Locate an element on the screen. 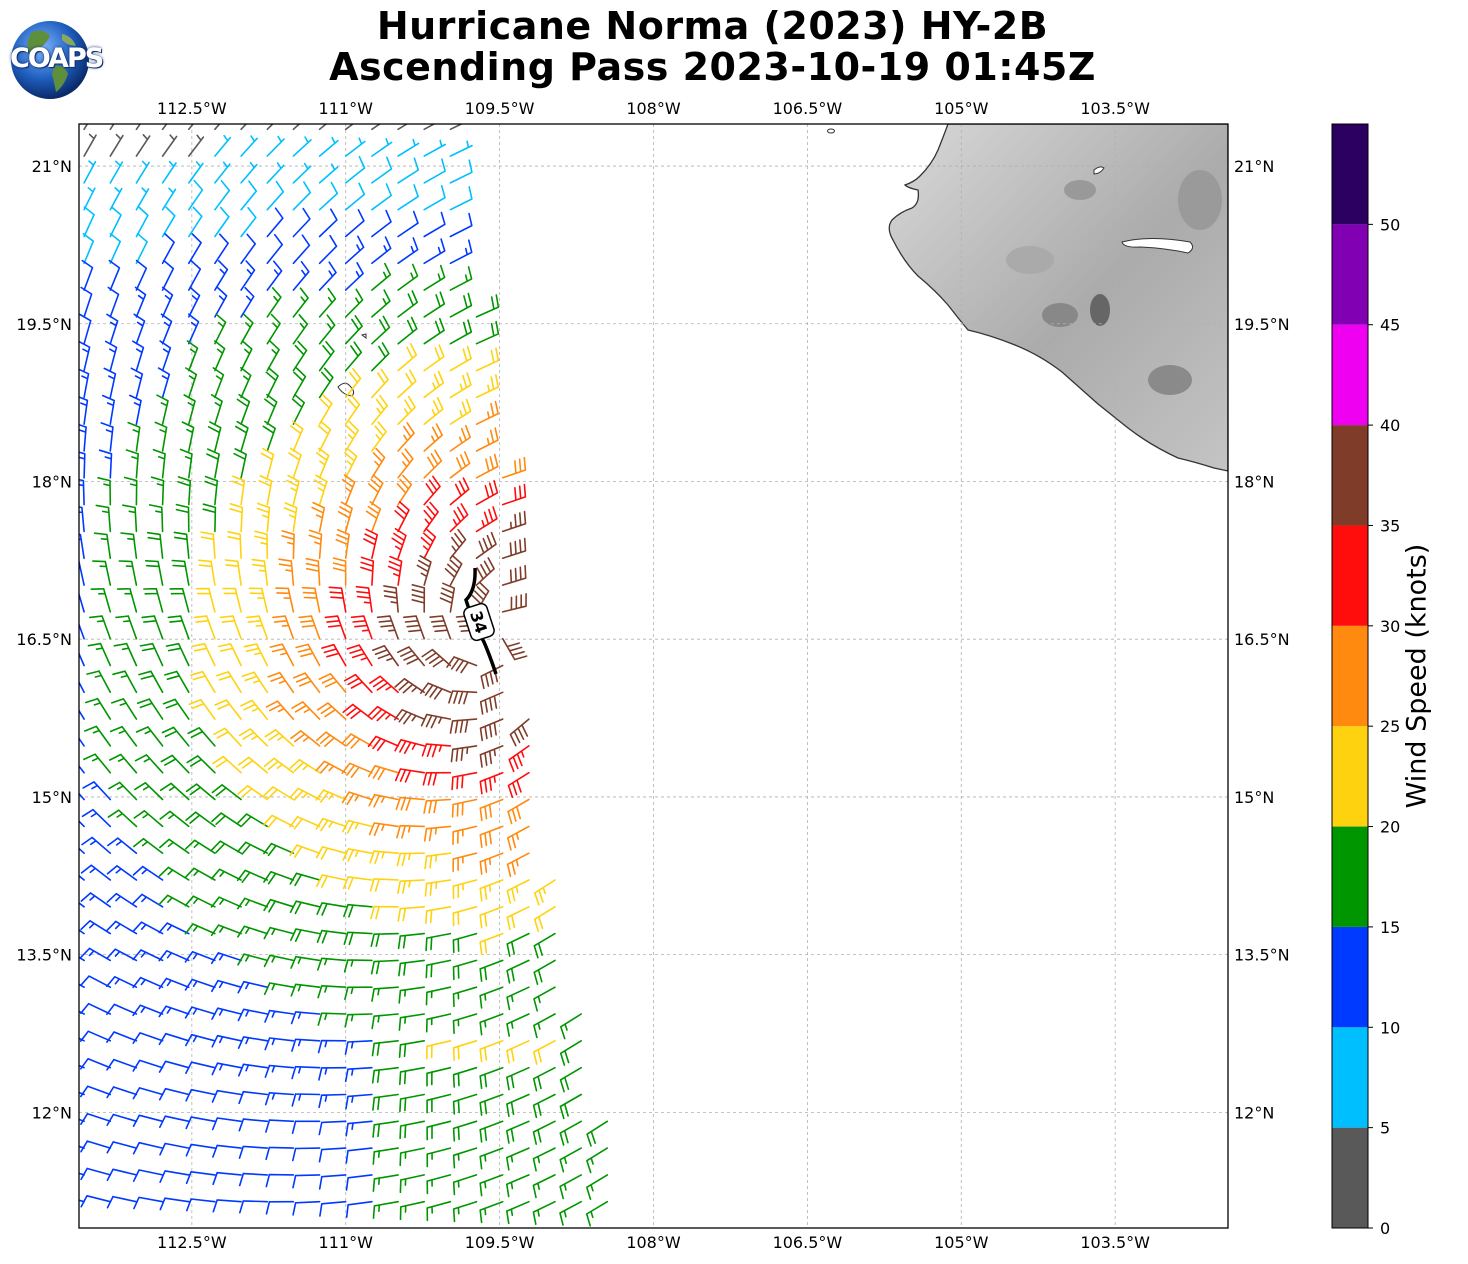  land-polygon is located at coordinates (1058, 298).